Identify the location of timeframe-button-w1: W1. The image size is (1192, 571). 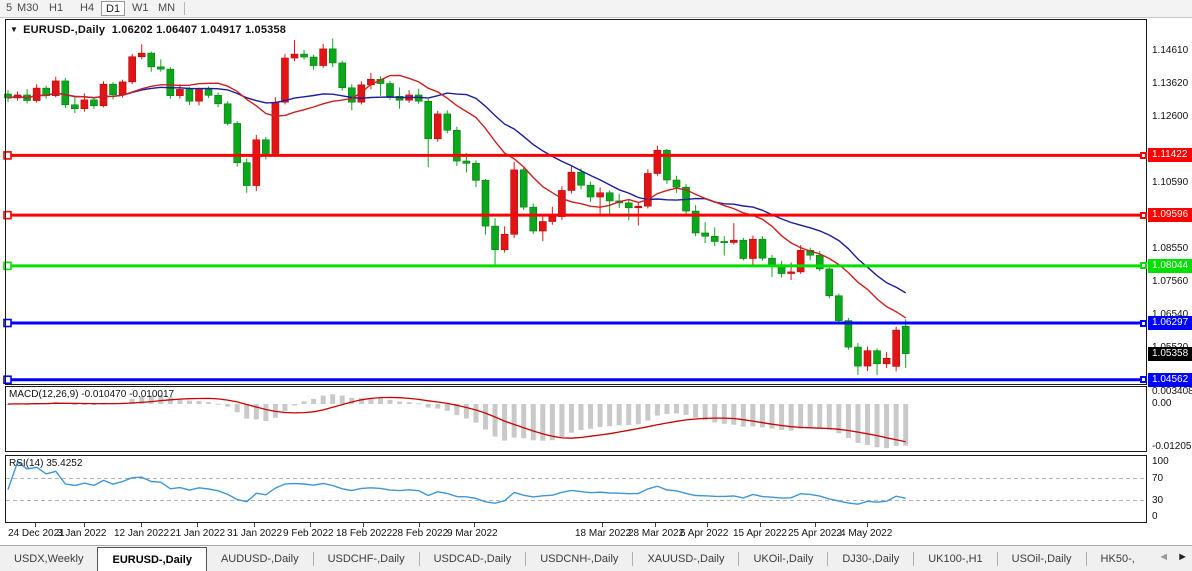
(140, 8).